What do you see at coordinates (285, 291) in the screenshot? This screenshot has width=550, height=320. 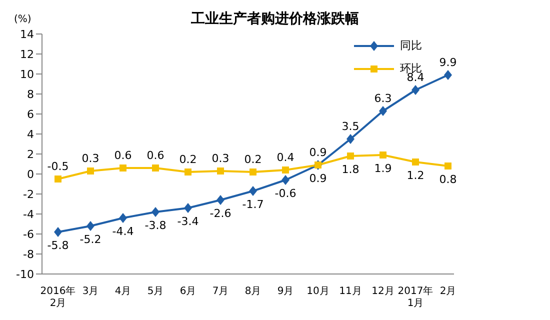 I see `x-tick-label: 9月` at bounding box center [285, 291].